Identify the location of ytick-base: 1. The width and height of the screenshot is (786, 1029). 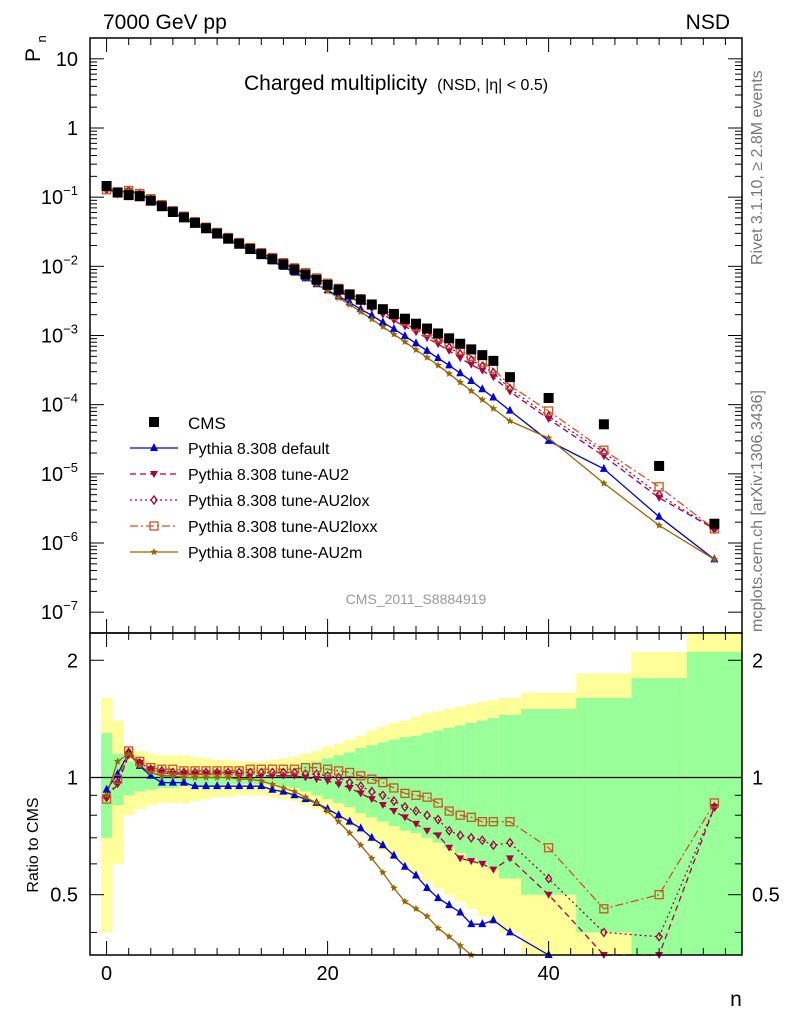
(72, 129).